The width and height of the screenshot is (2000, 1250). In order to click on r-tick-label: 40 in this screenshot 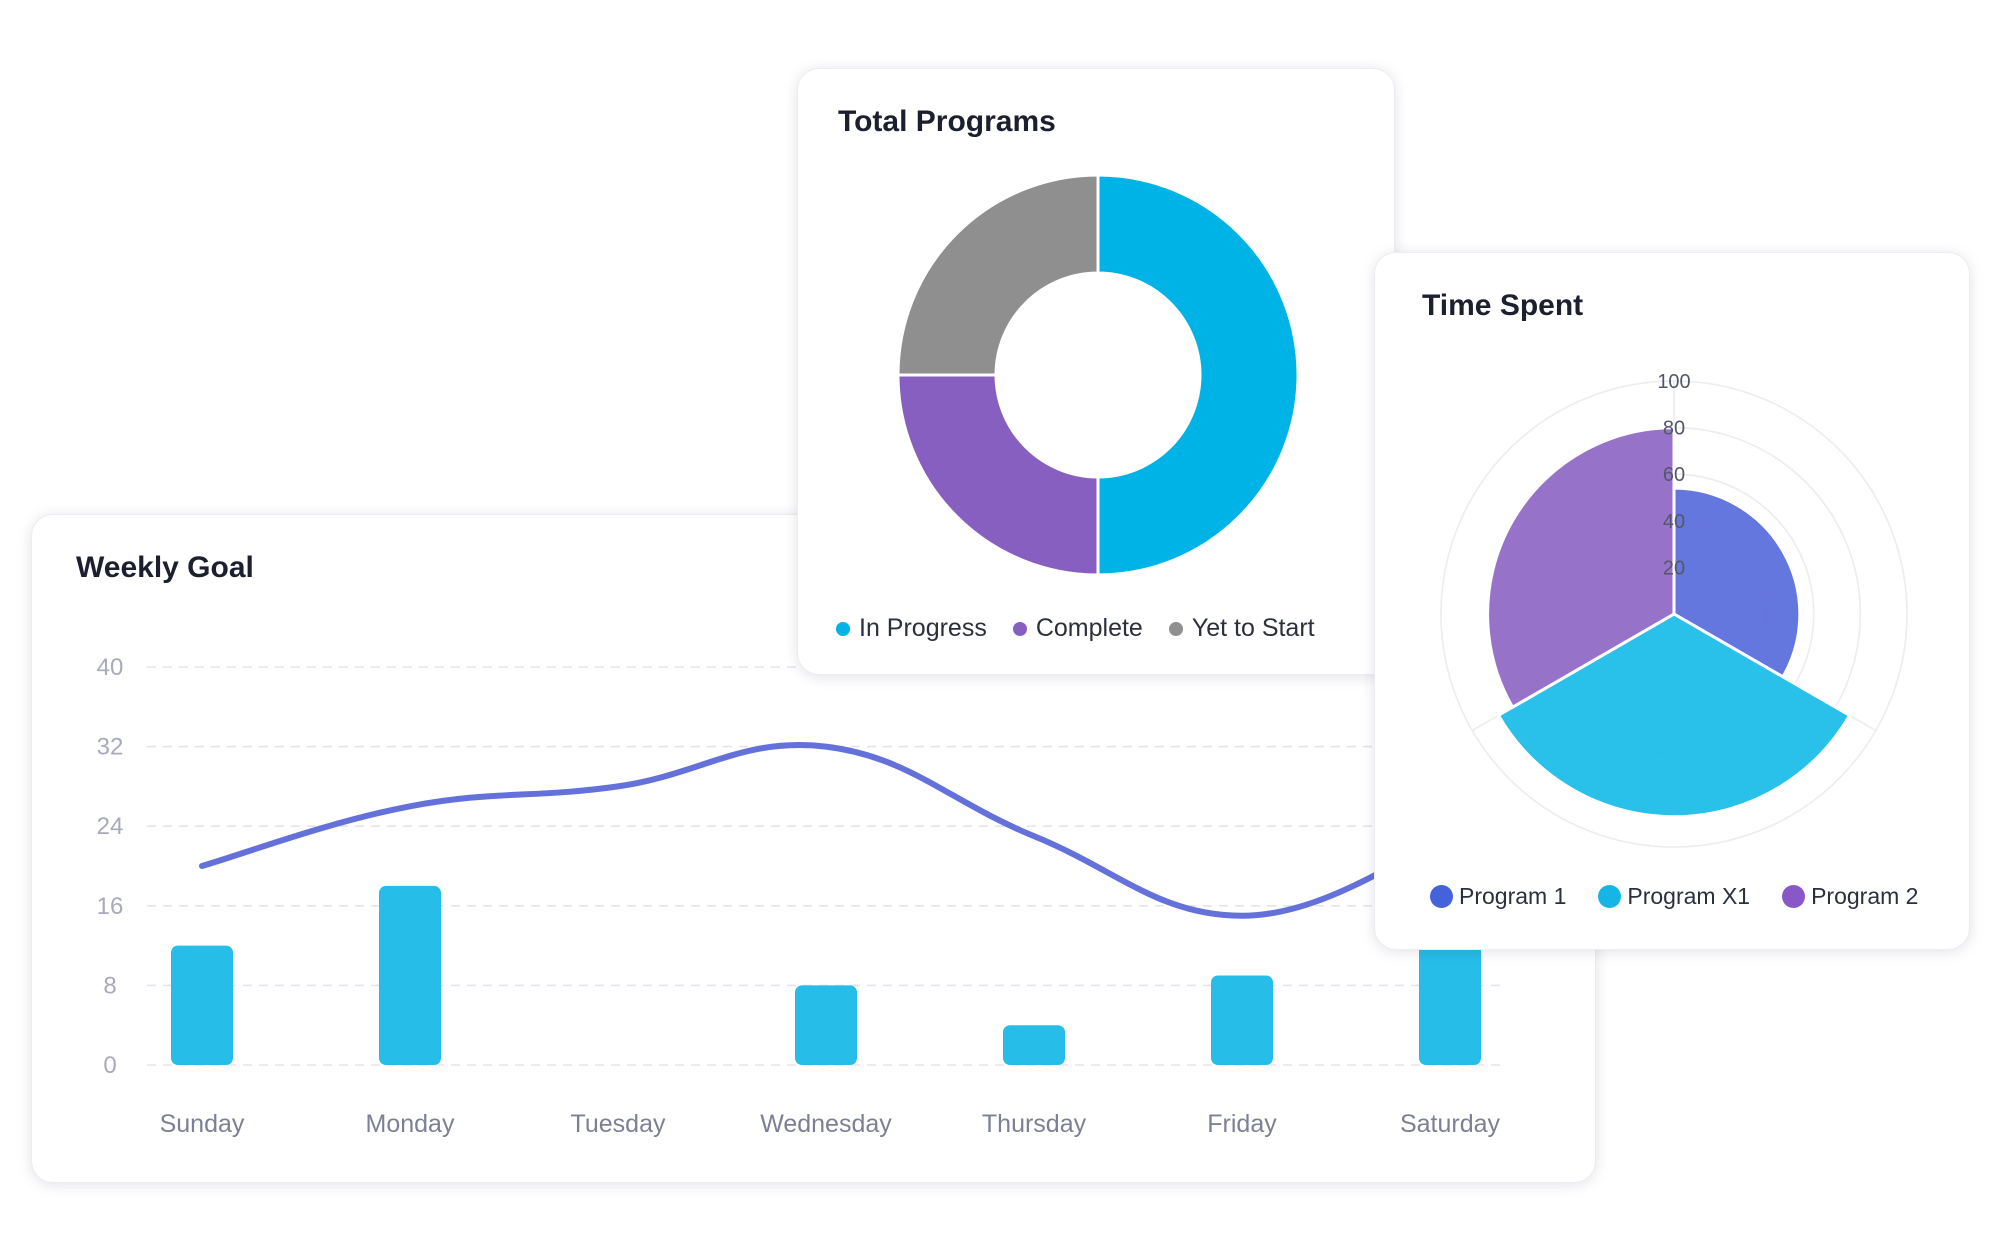, I will do `click(1674, 522)`.